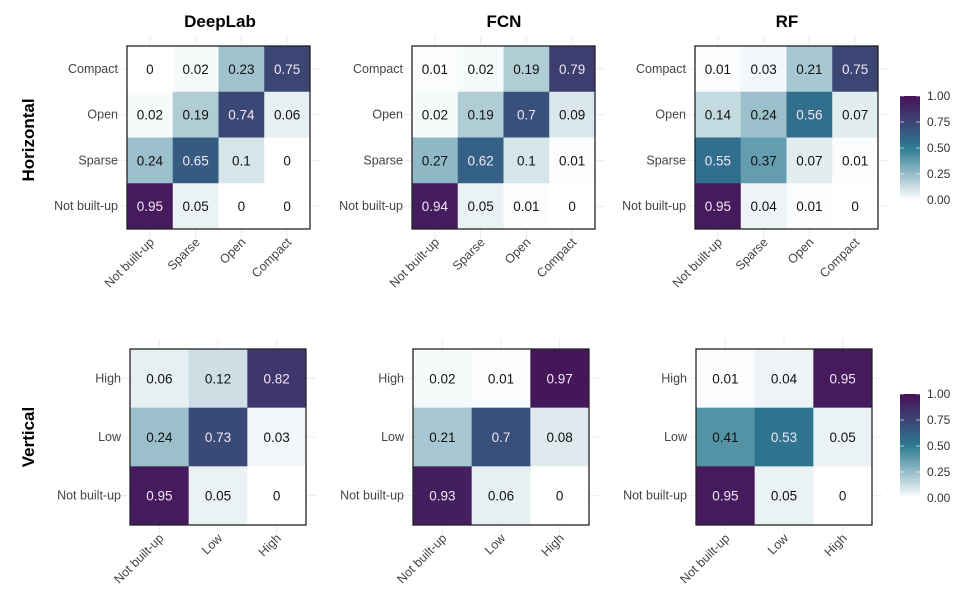 The height and width of the screenshot is (600, 957). I want to click on cell-value-label: 0.7, so click(501, 437).